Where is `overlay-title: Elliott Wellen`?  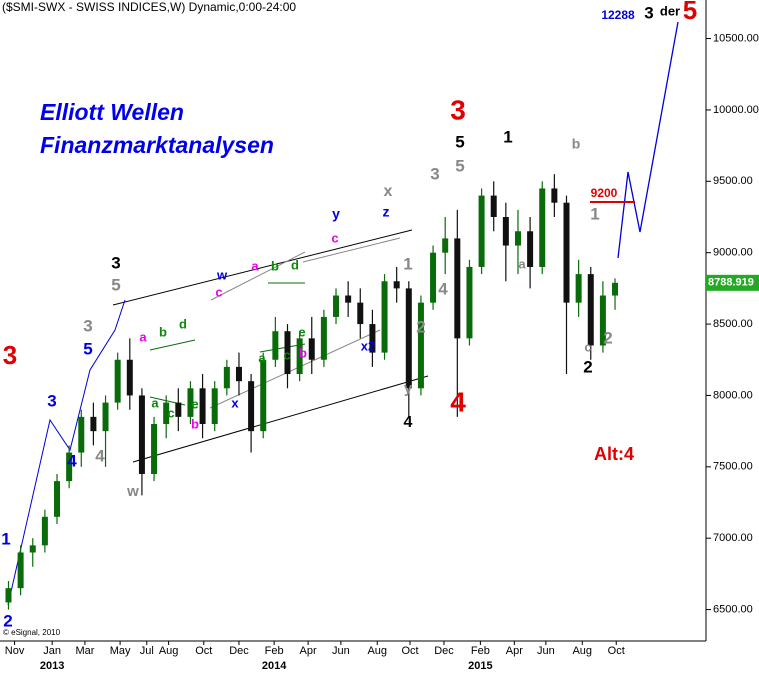 overlay-title: Elliott Wellen is located at coordinates (112, 112).